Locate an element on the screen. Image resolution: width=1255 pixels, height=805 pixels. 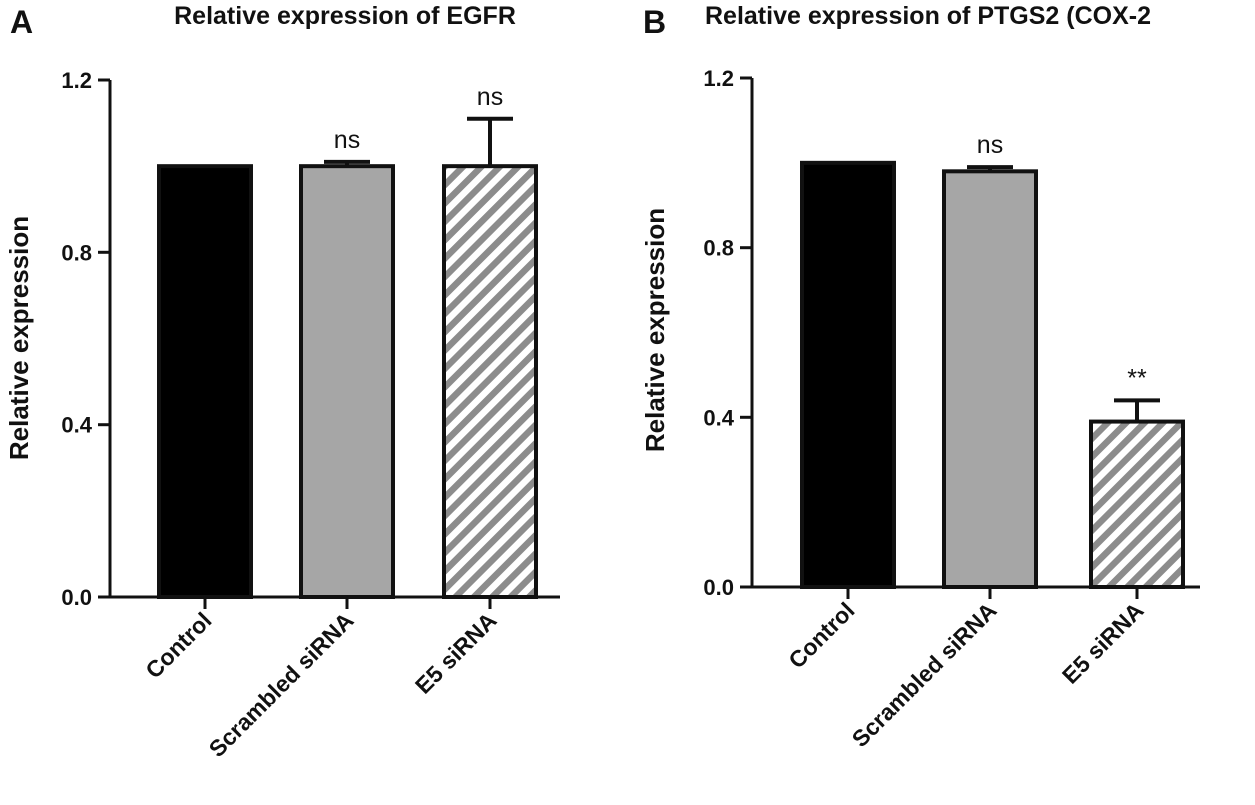
y-ticks-a: 0.0 0.4 0.8 1.2 is located at coordinates (85, 339).